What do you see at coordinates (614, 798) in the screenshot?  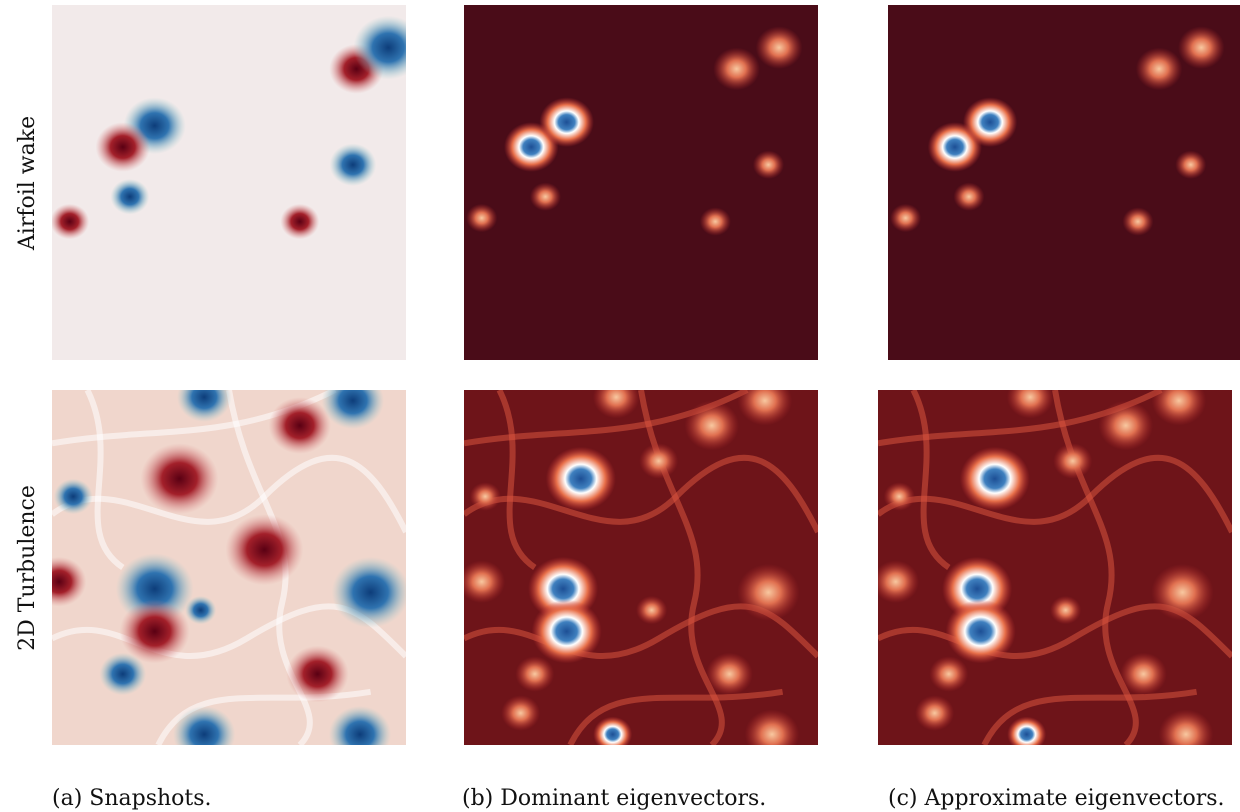 I see `caption: (b) Dominant eigenvectors.` at bounding box center [614, 798].